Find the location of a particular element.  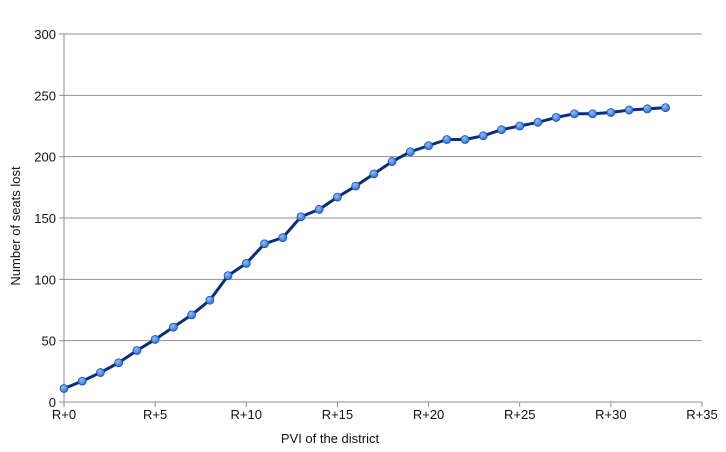

x-tick-label: R+35 is located at coordinates (701, 414).